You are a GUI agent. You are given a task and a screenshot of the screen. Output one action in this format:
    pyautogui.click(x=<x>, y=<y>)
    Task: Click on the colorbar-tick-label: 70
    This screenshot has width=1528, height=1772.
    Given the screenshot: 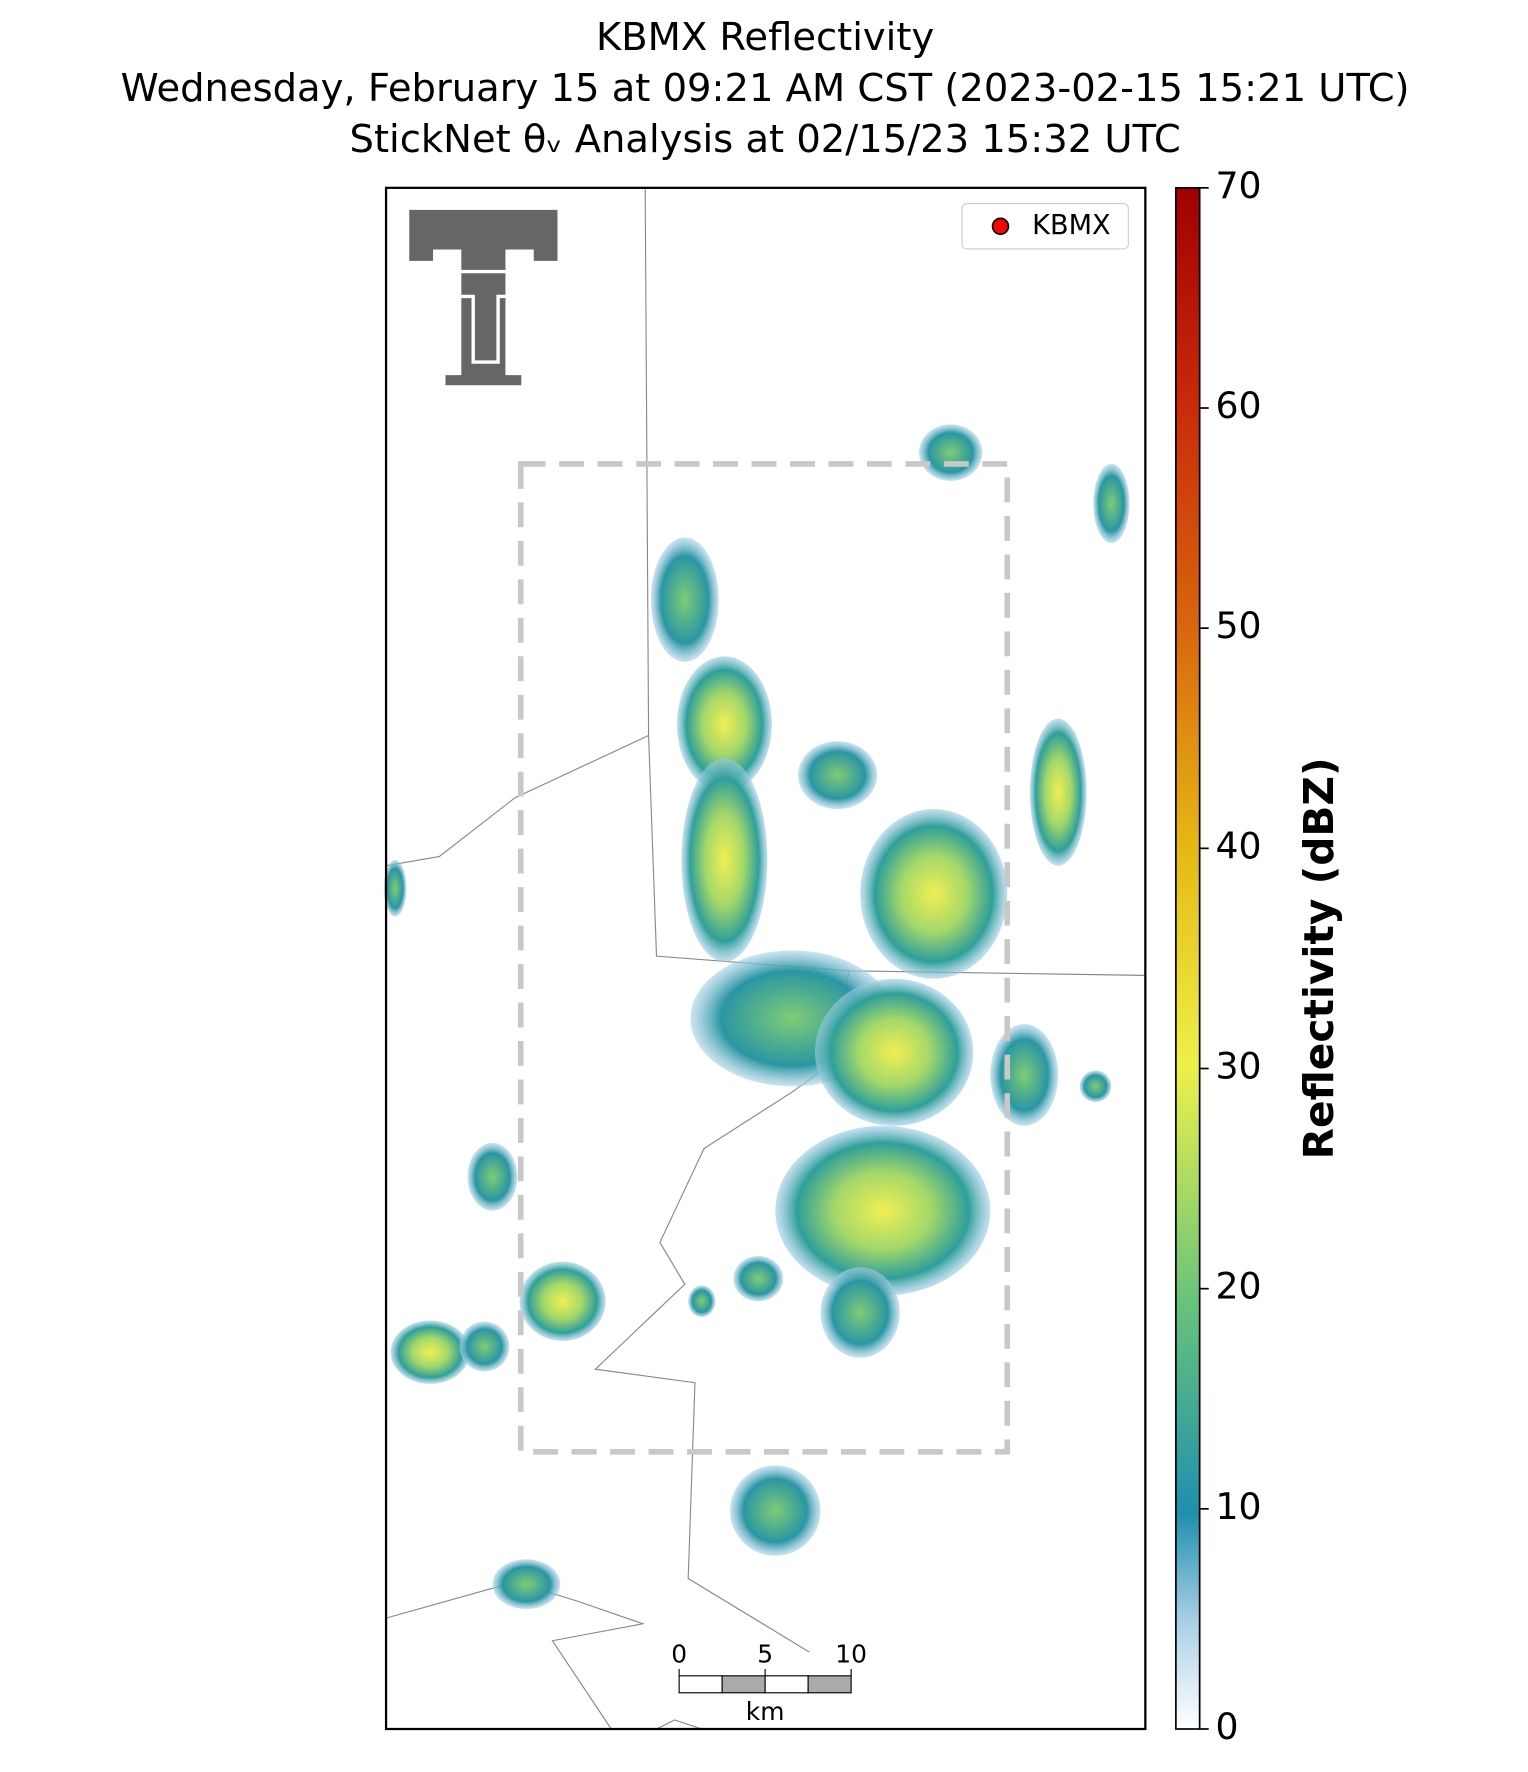 What is the action you would take?
    pyautogui.click(x=1238, y=185)
    